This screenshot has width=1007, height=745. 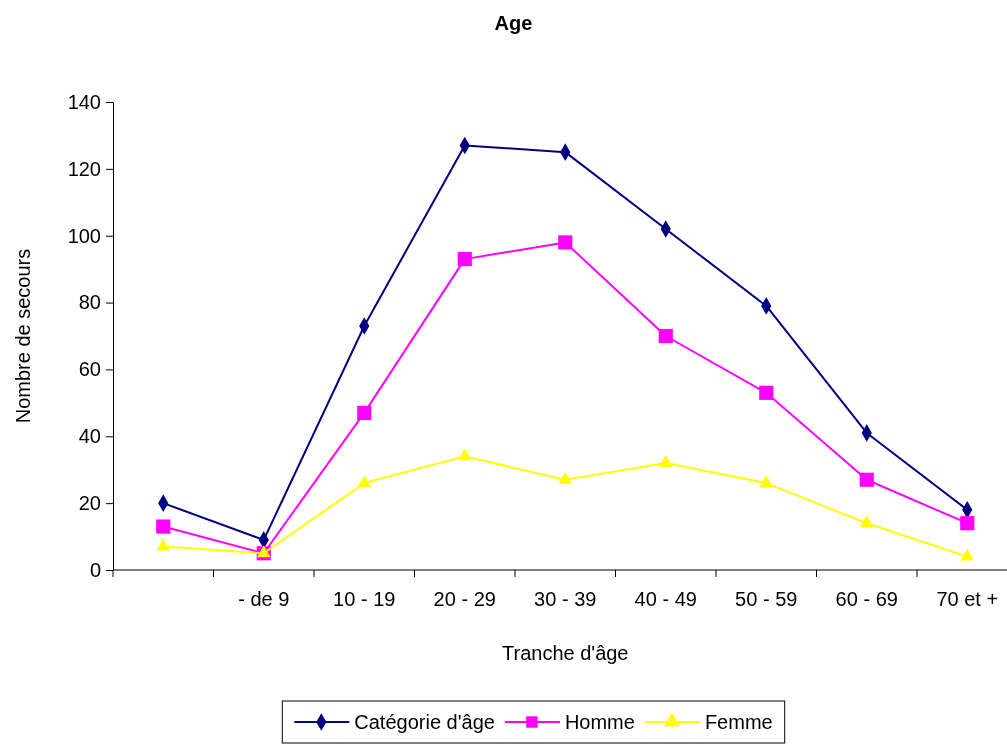 I want to click on legend-label: Homme, so click(x=599, y=722).